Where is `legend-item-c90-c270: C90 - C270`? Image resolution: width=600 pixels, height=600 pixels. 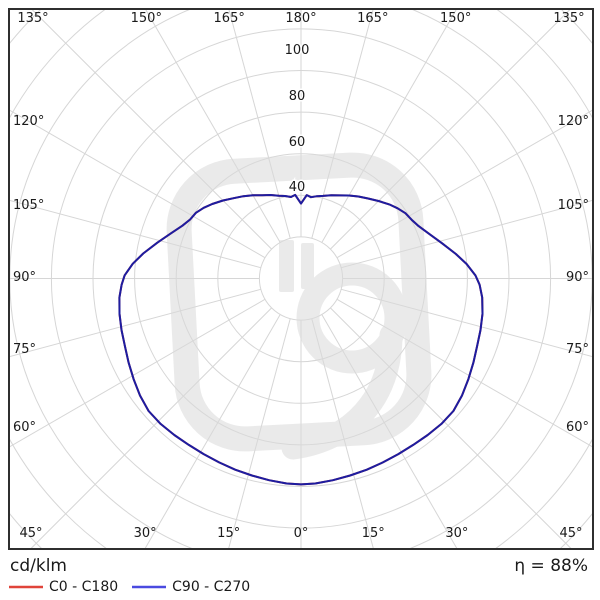
legend-item-c90-c270: C90 - C270 is located at coordinates (190, 587).